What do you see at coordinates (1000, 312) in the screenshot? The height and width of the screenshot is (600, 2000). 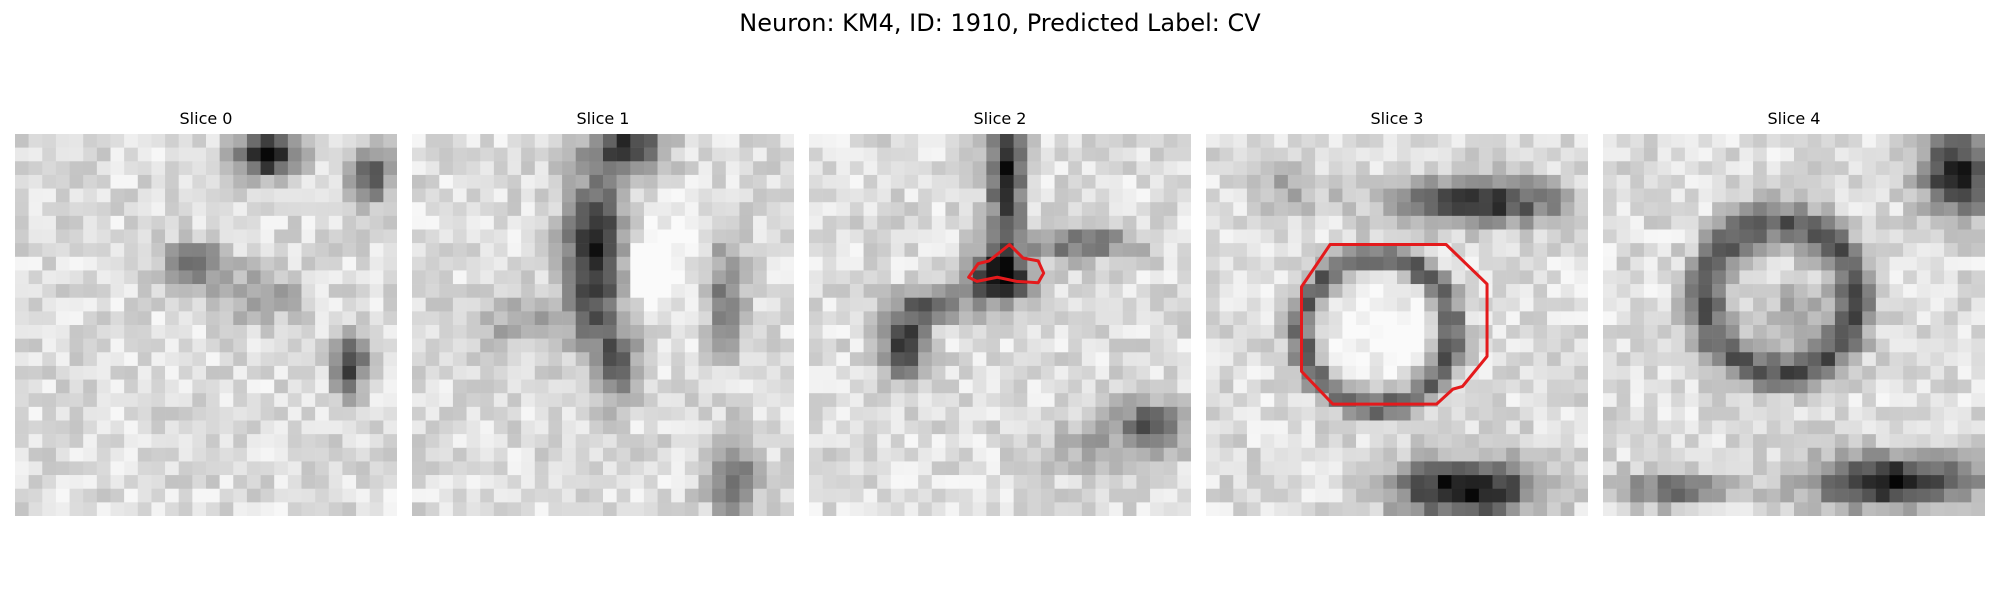 I see `slice-panel-2: Slice 2` at bounding box center [1000, 312].